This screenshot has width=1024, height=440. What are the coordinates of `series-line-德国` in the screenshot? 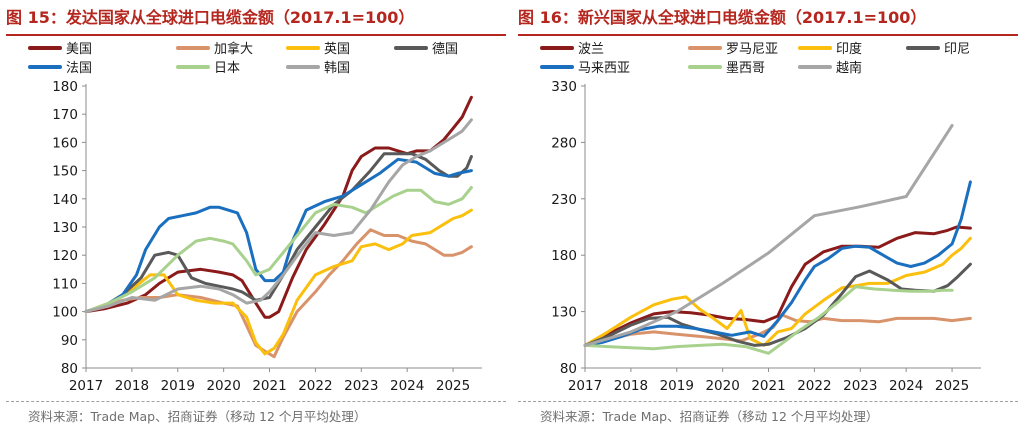 It's located at (278, 233).